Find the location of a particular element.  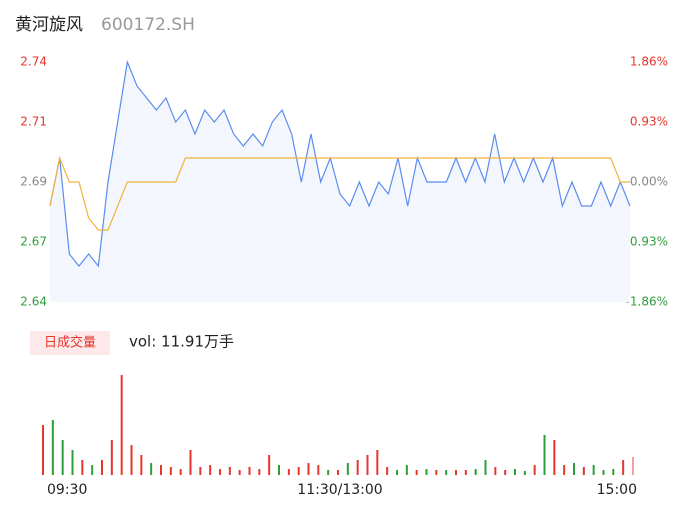

y-tick-label: 2.67 is located at coordinates (33, 242).